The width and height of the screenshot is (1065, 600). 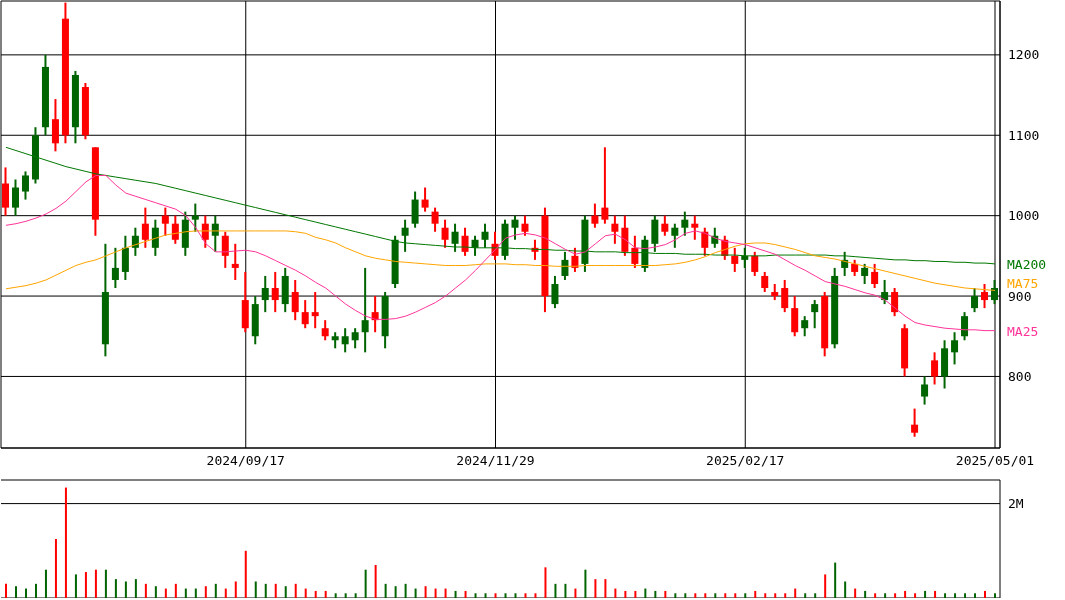 What do you see at coordinates (1027, 264) in the screenshot?
I see `series-label: MA200` at bounding box center [1027, 264].